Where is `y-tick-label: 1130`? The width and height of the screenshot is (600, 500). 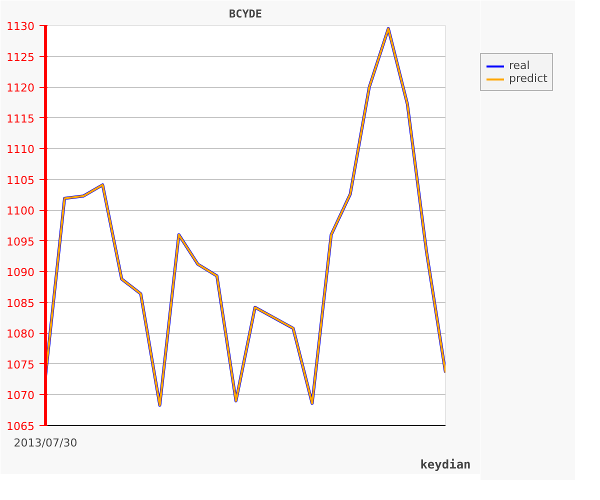 y-tick-label: 1130 is located at coordinates (20, 26).